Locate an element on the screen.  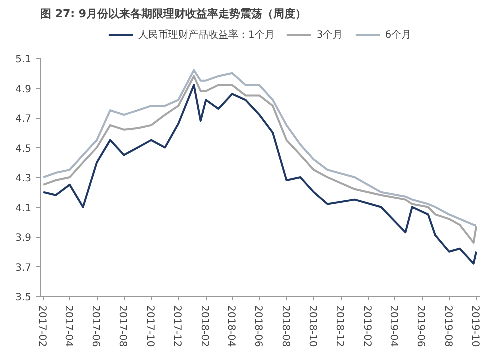
y-tick-label: 5.1 is located at coordinates (24, 60).